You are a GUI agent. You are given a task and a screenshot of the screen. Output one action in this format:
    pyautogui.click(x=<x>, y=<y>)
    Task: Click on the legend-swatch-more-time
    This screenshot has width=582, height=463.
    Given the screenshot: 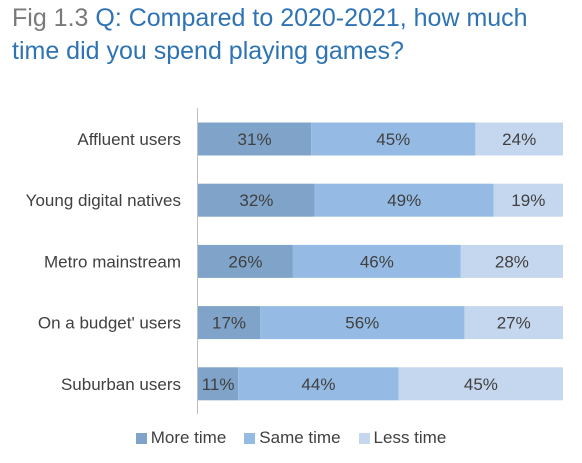 What is the action you would take?
    pyautogui.click(x=141, y=438)
    